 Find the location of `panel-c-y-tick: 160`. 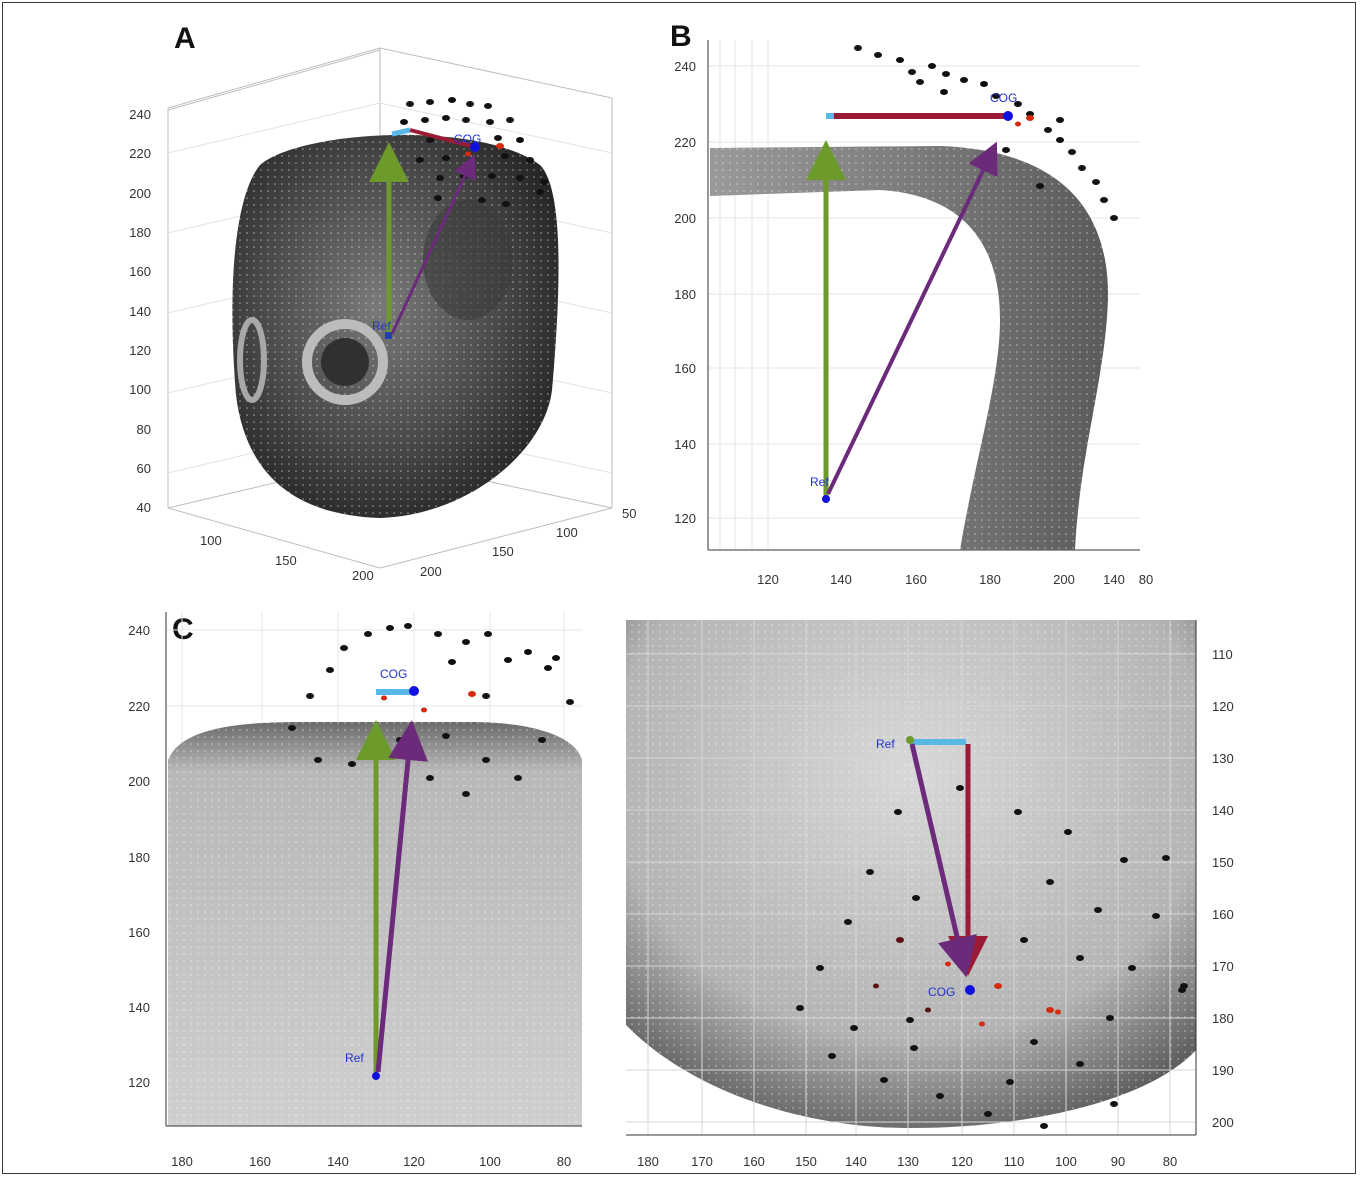

panel-c-y-tick: 160 is located at coordinates (139, 932).